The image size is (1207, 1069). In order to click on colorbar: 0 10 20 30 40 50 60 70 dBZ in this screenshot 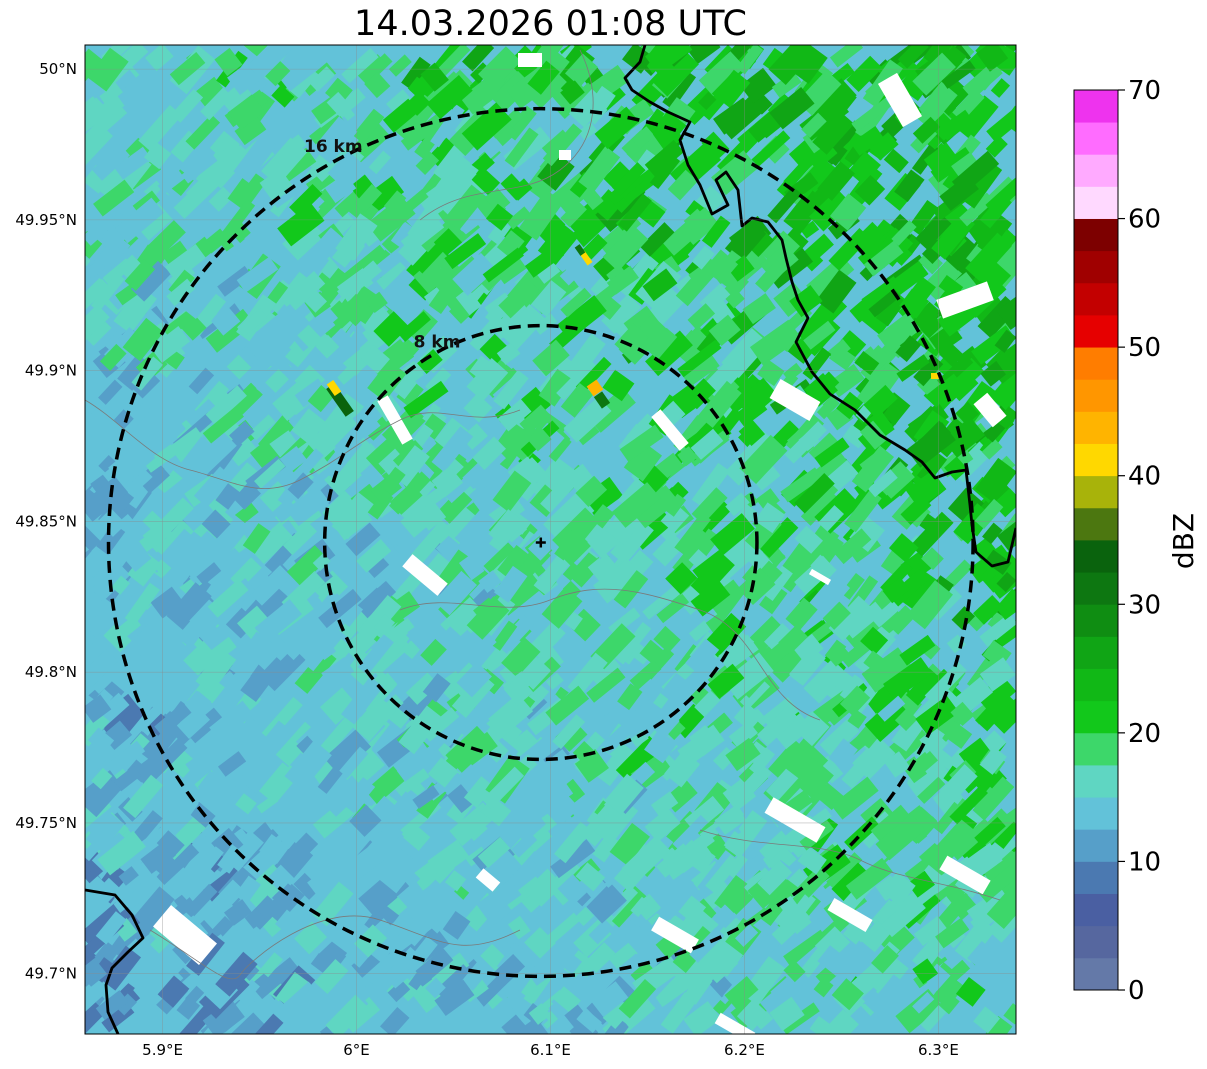, I will do `click(1136, 541)`.